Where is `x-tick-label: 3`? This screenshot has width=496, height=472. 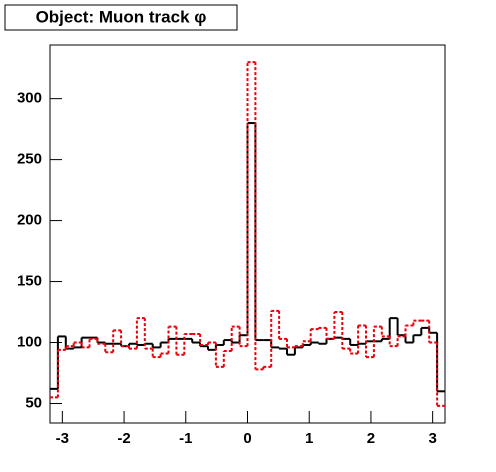
x-tick-label: 3 is located at coordinates (432, 438).